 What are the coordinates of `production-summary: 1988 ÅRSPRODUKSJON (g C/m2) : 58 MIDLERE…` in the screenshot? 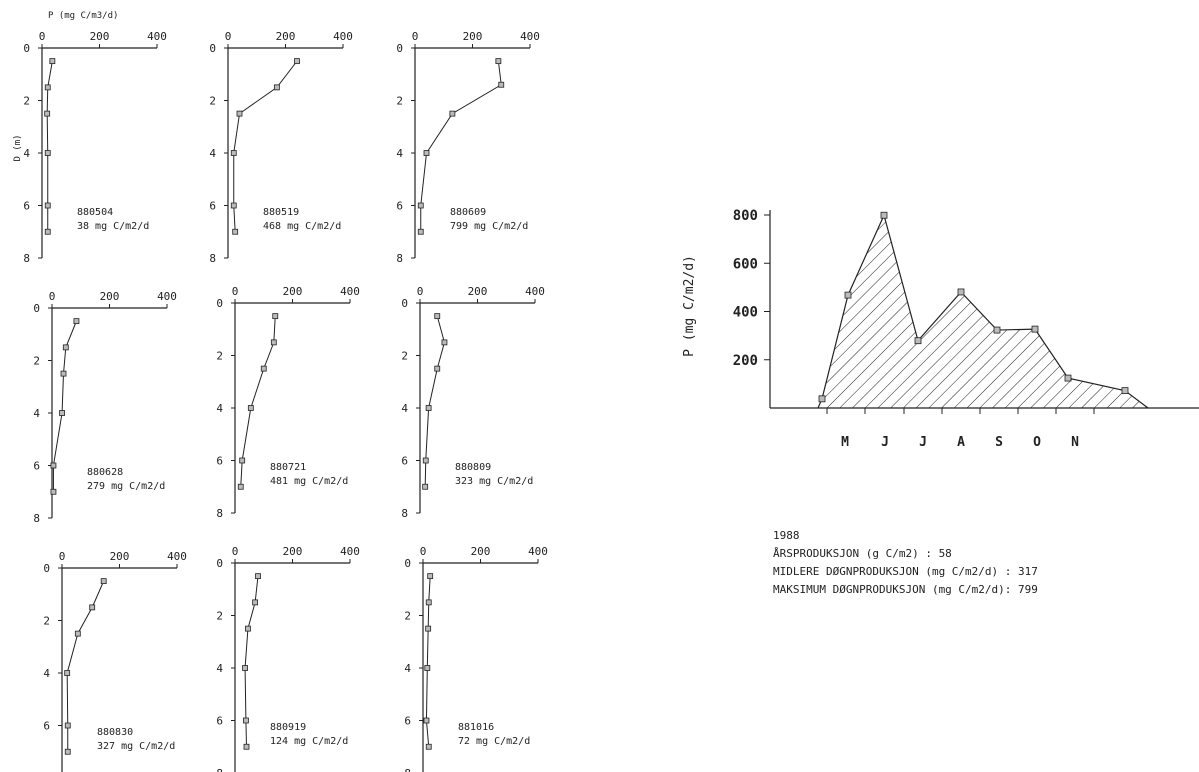 It's located at (905, 562).